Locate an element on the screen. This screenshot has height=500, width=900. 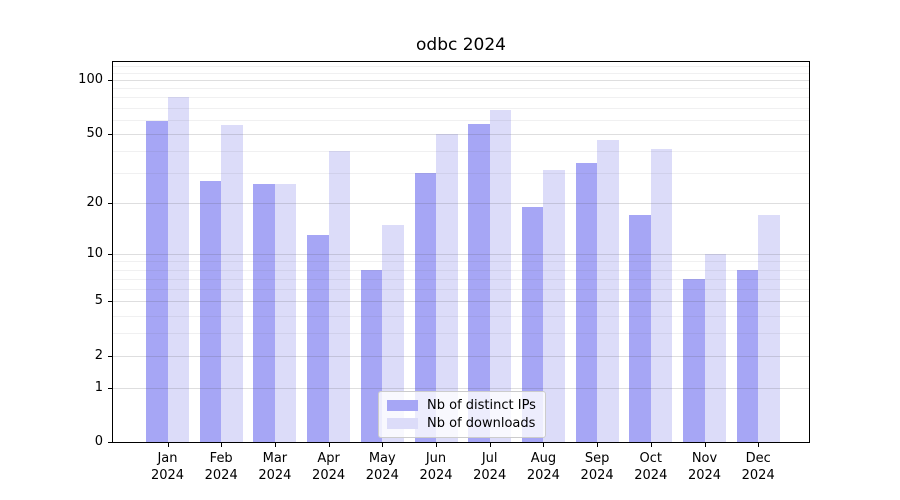
bar-nb-of-distinct-ips-dec is located at coordinates (747, 355).